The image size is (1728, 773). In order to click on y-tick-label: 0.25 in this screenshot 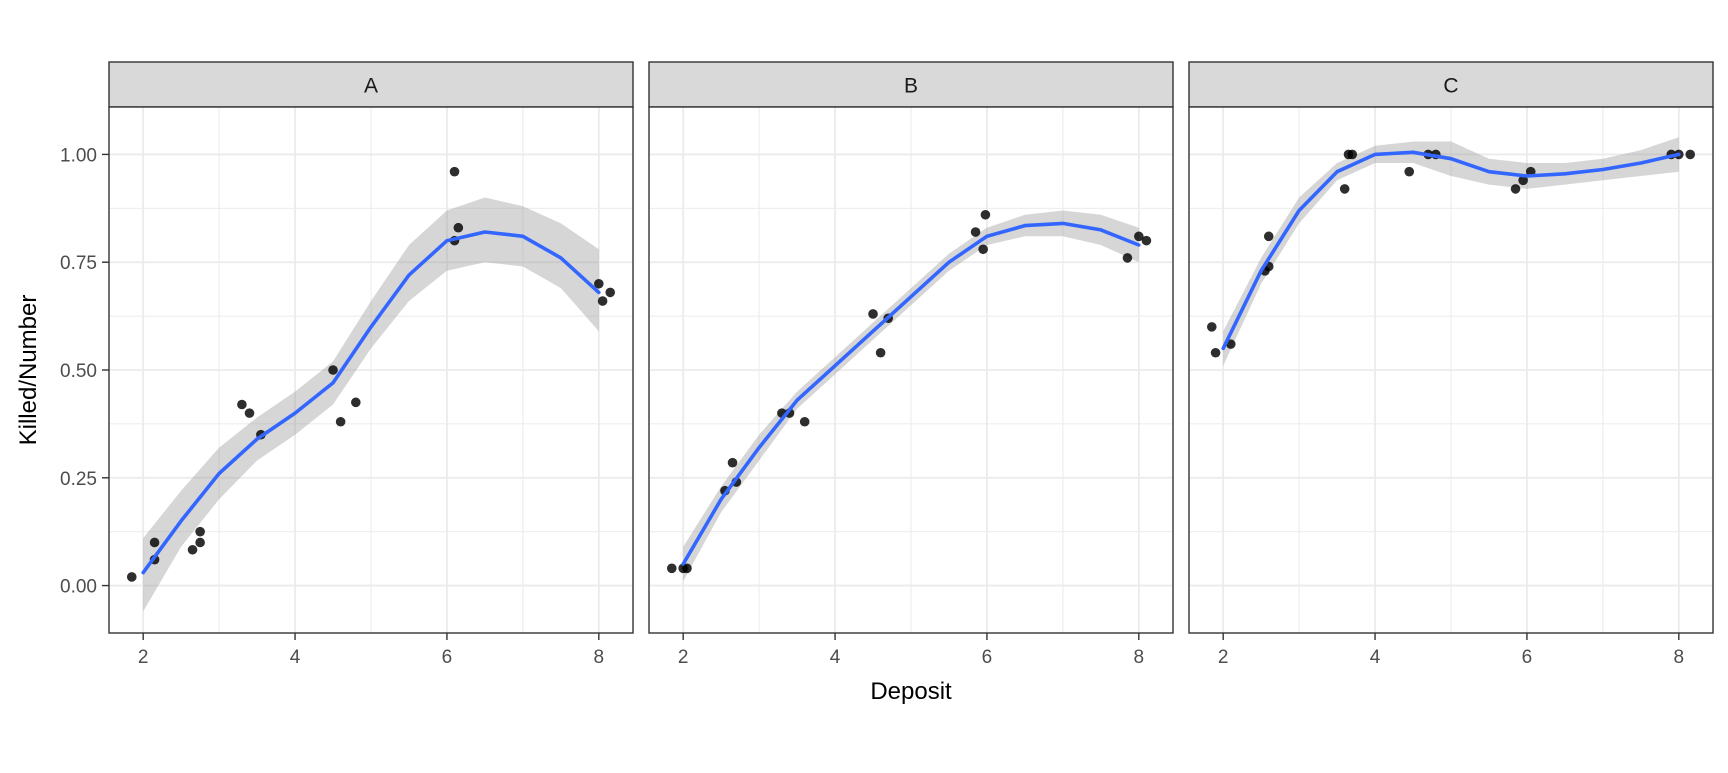, I will do `click(78, 479)`.